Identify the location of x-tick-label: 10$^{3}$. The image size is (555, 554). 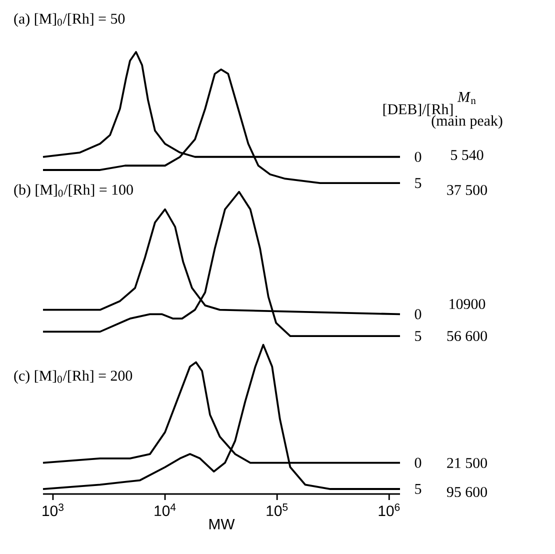
(53, 510).